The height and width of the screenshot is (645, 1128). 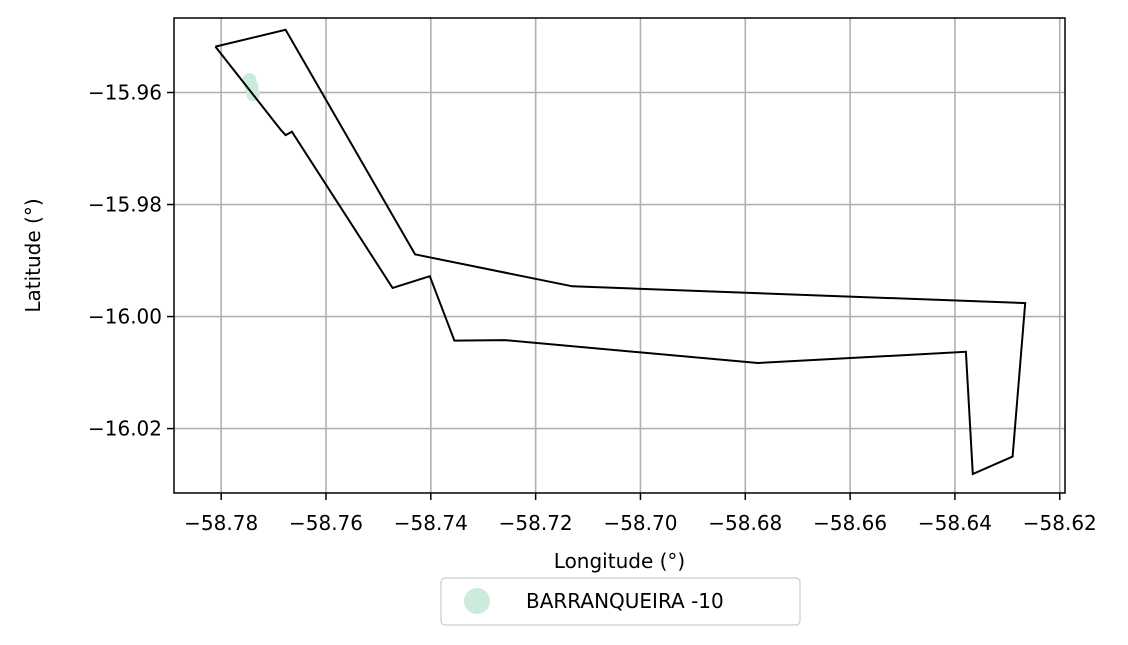 I want to click on y-axis-title: Latitude (°), so click(x=33, y=255).